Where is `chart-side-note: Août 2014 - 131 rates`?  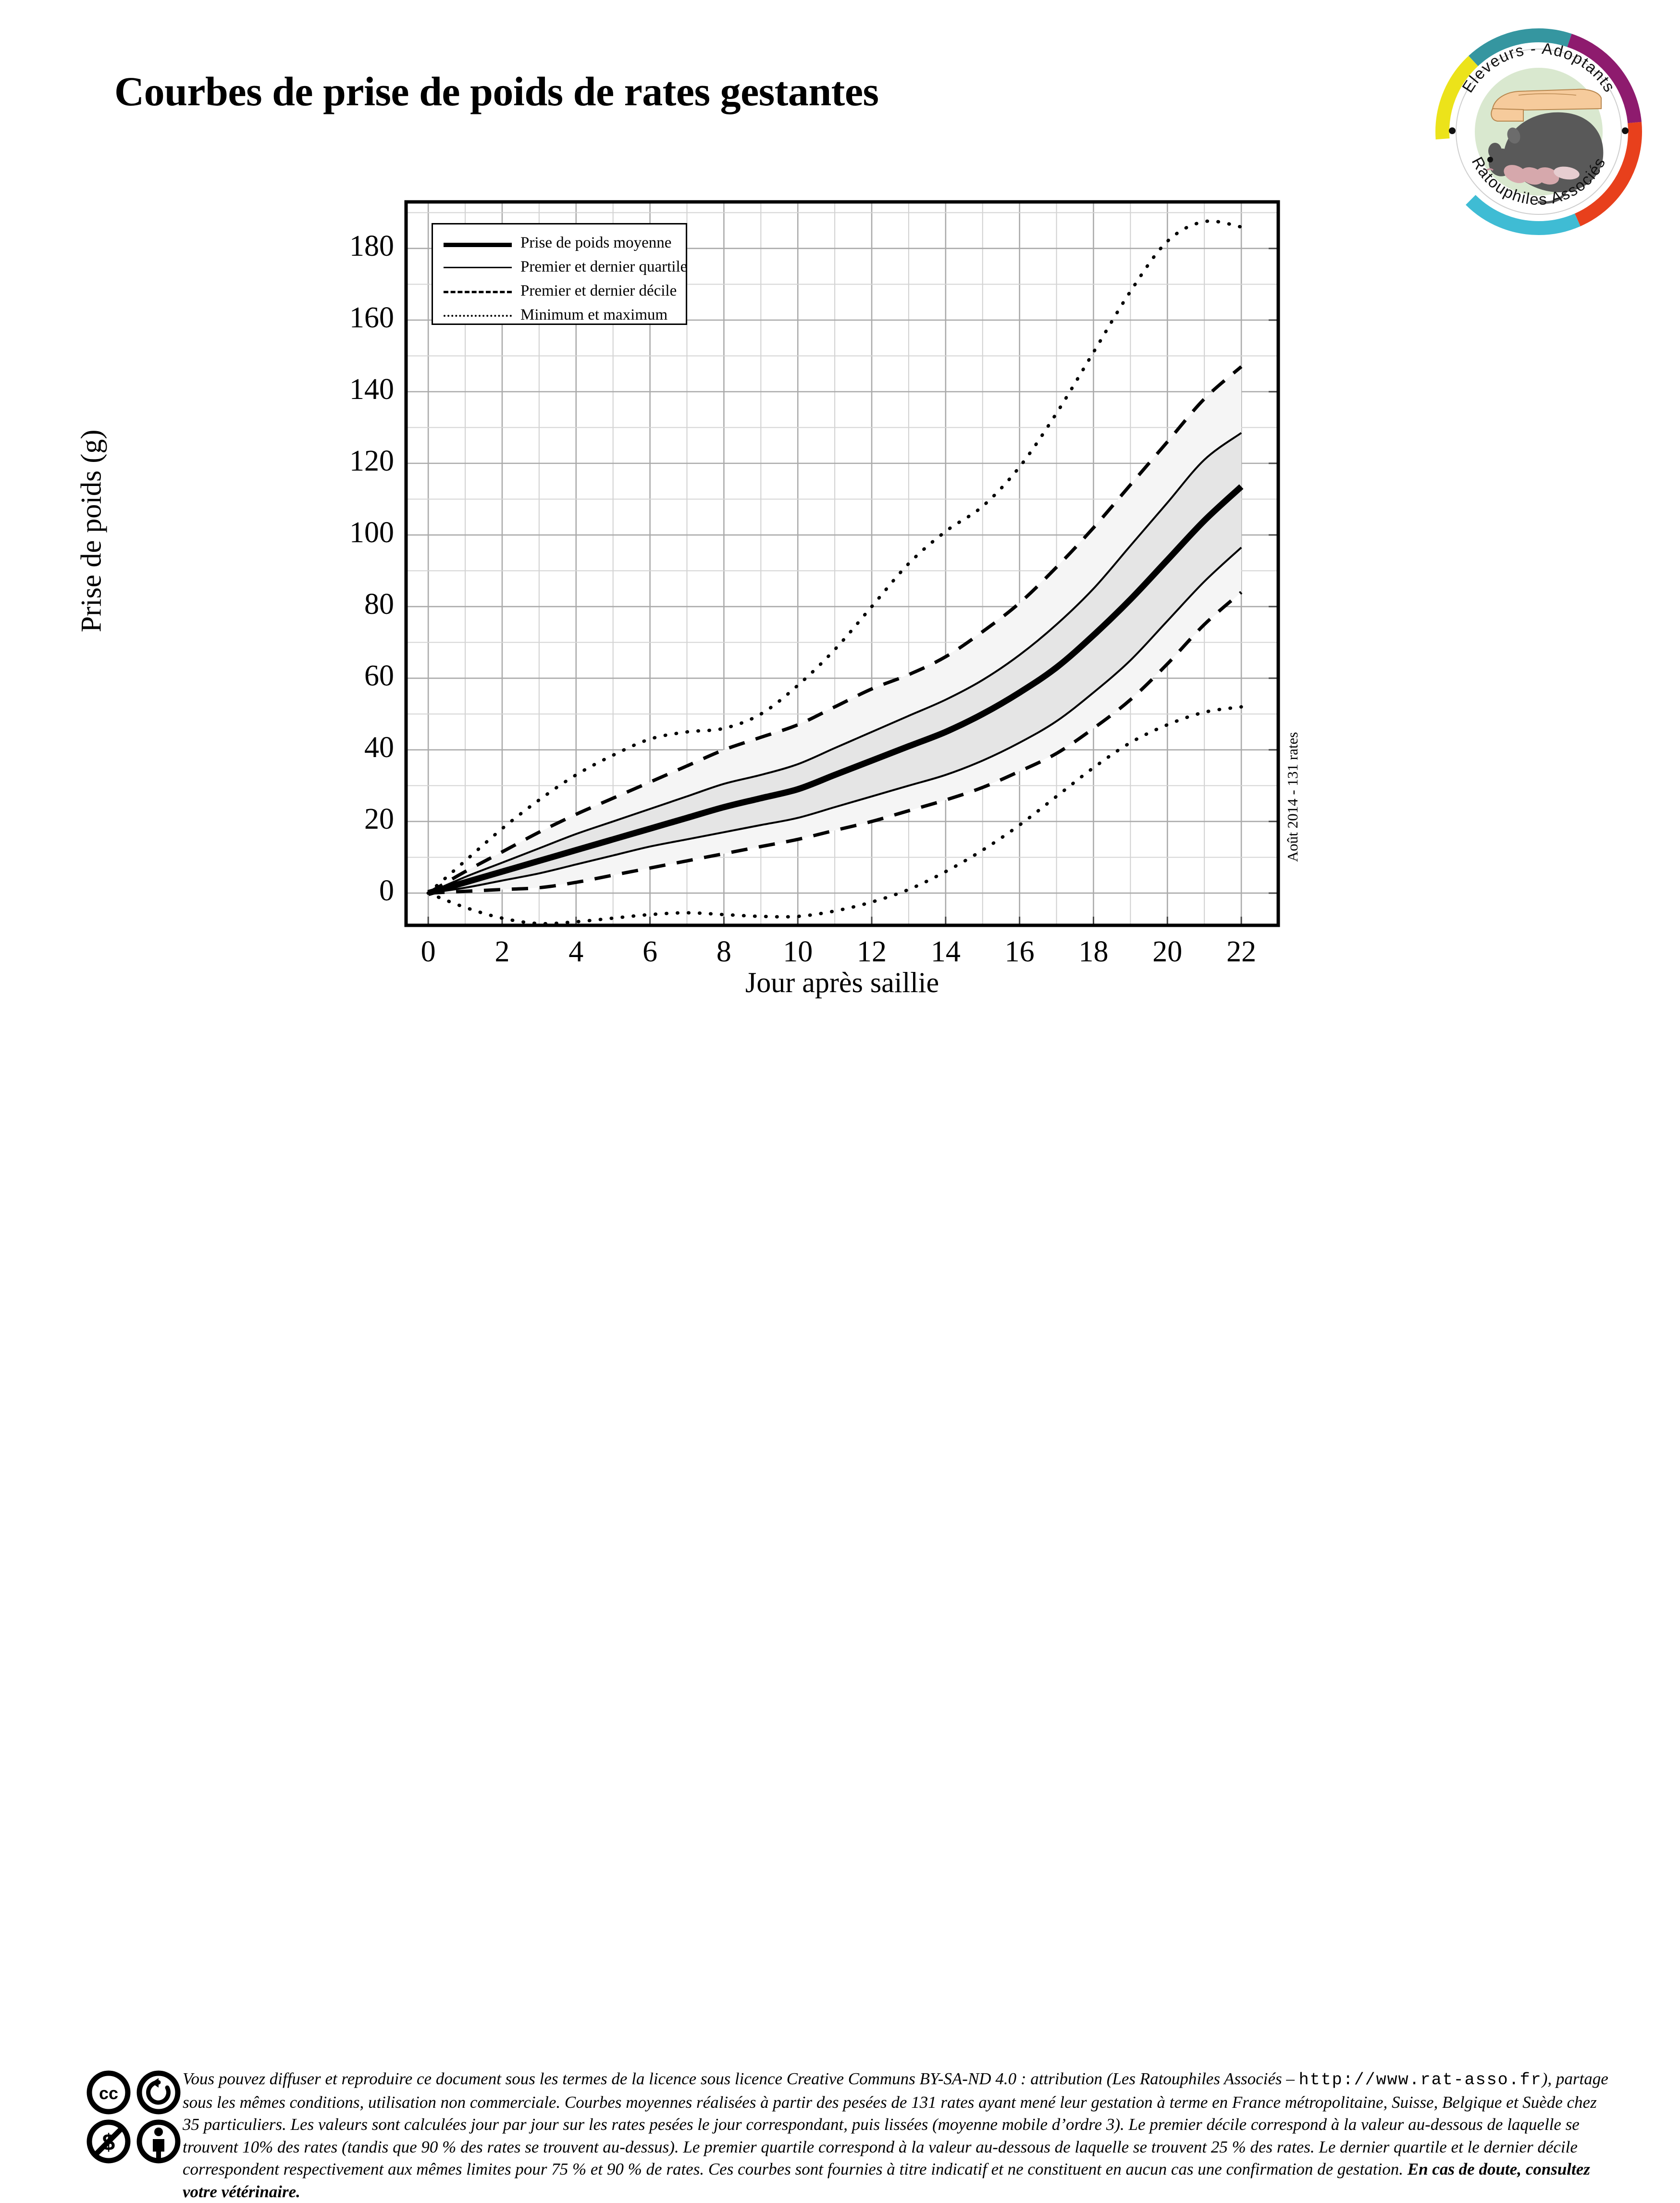
chart-side-note: Août 2014 - 131 rates is located at coordinates (1293, 797).